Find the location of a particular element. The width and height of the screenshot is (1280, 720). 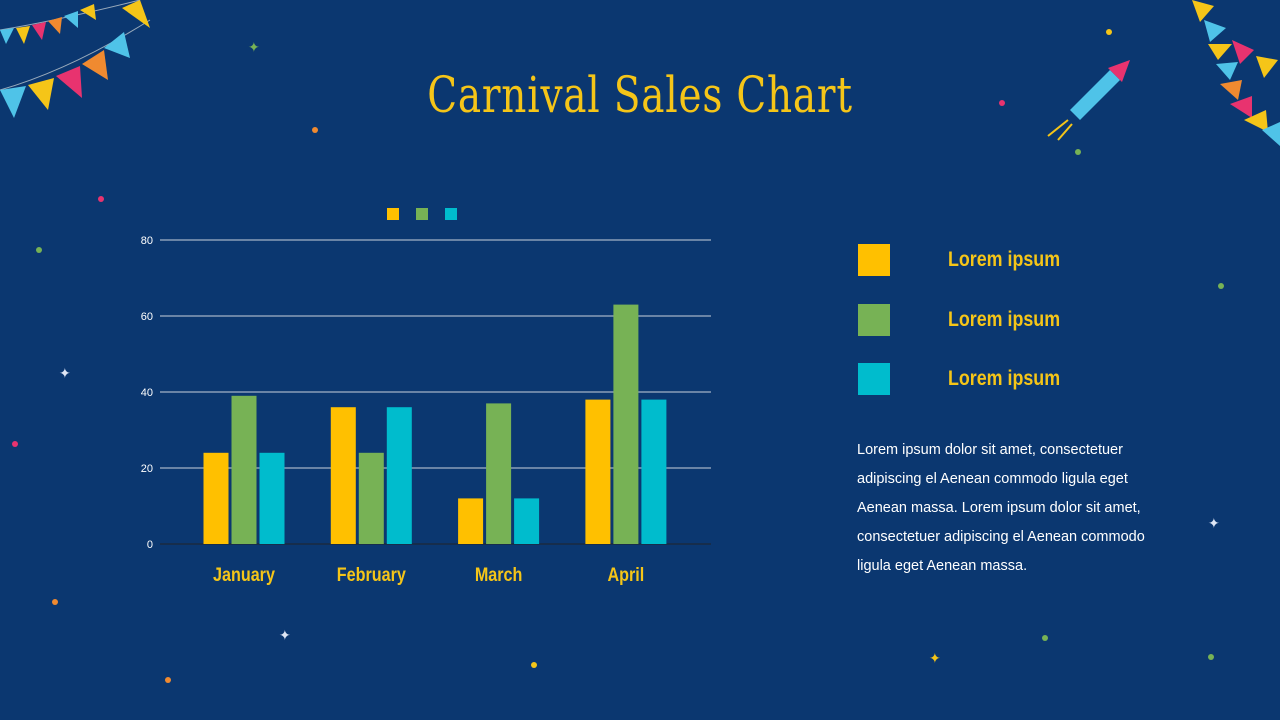

bunting-right-icon is located at coordinates (1236, 73).